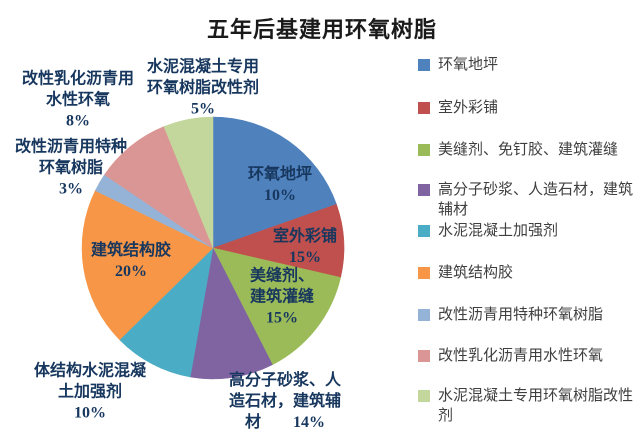 The image size is (644, 439). I want to click on pie-label-line: 室外彩铺, so click(305, 236).